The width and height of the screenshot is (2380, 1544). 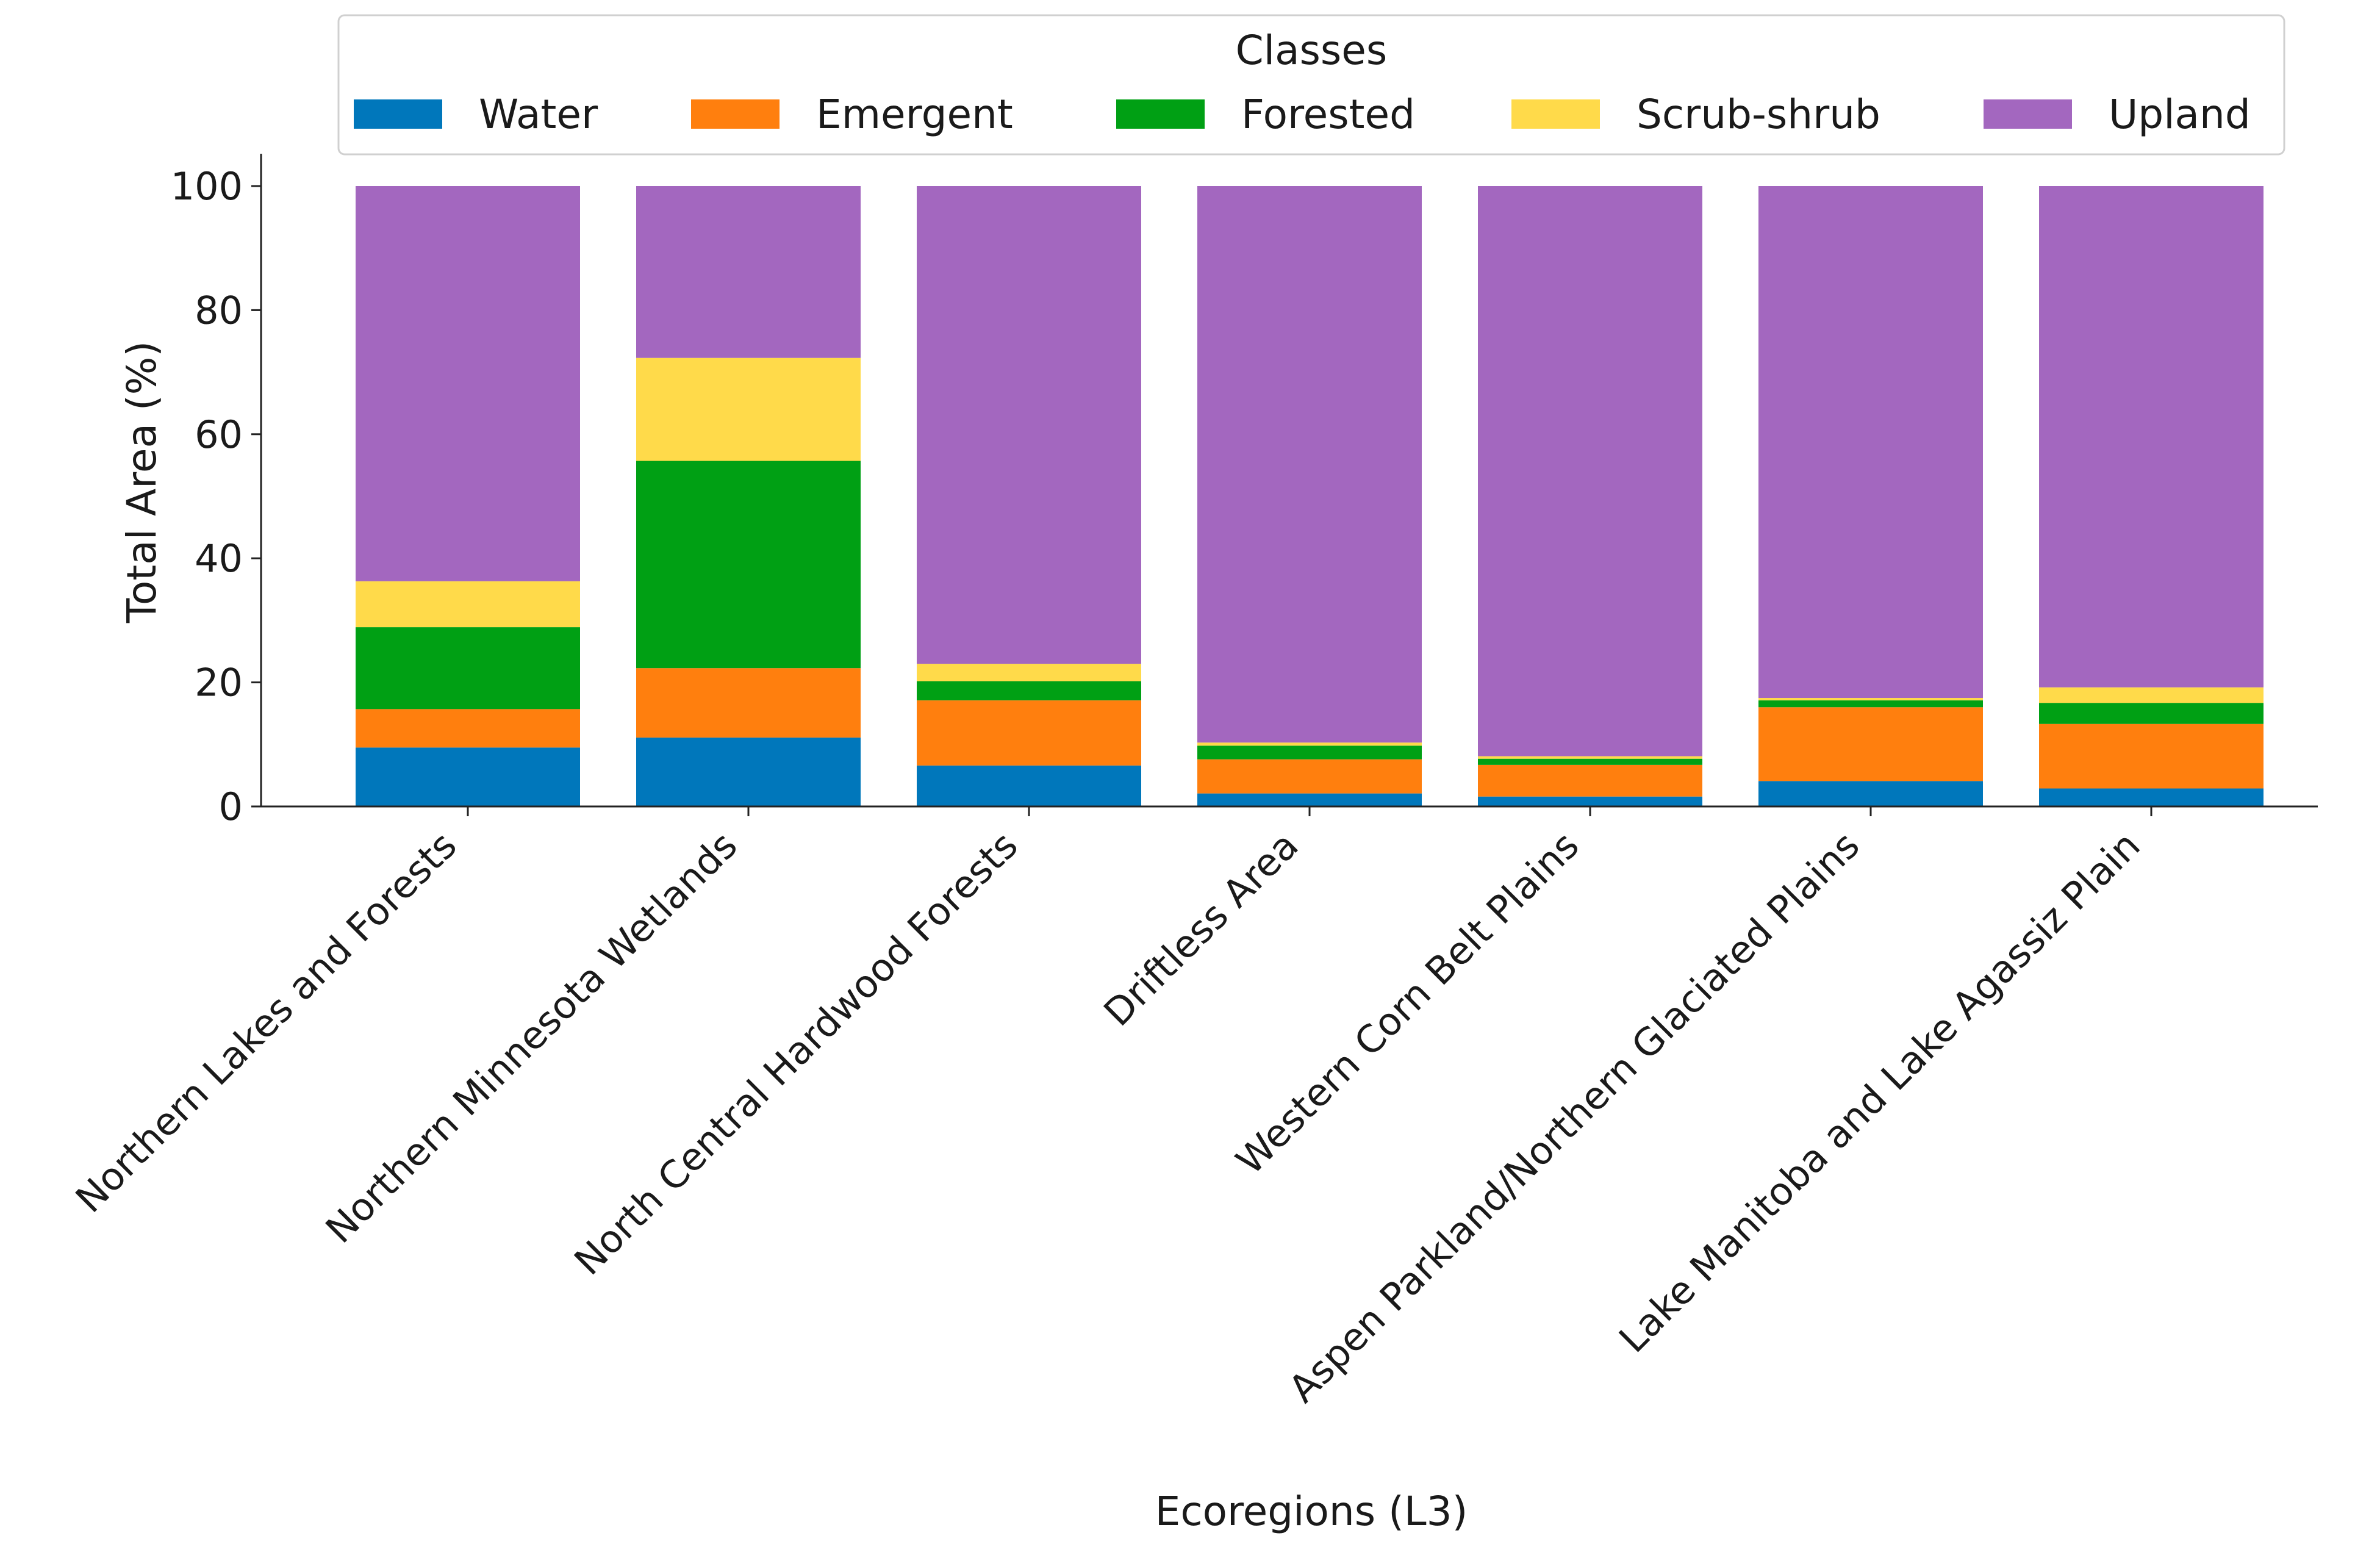 I want to click on y-tick-label: 80, so click(x=219, y=310).